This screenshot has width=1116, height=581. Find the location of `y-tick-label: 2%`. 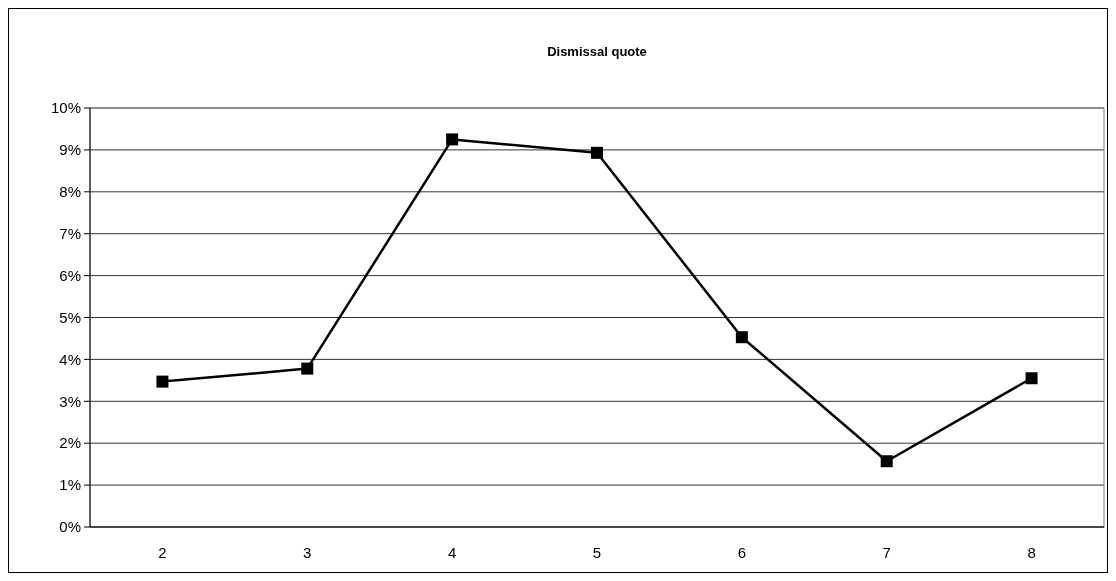

y-tick-label: 2% is located at coordinates (70, 443).